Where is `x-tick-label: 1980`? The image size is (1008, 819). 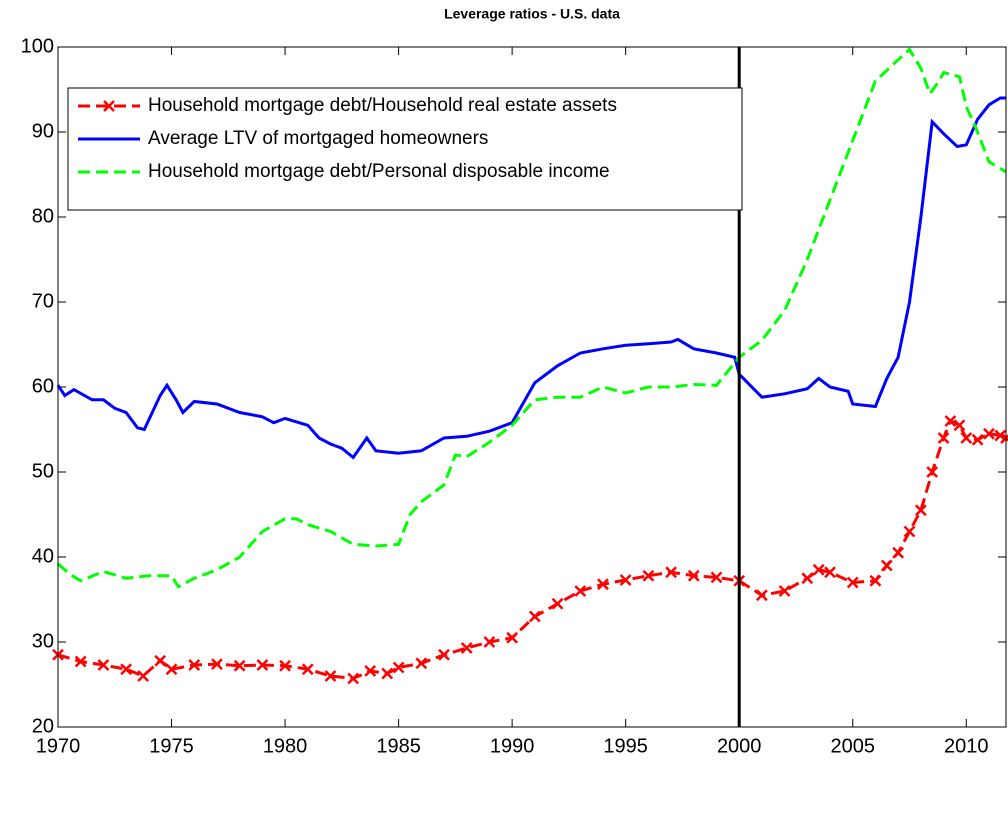 x-tick-label: 1980 is located at coordinates (285, 746).